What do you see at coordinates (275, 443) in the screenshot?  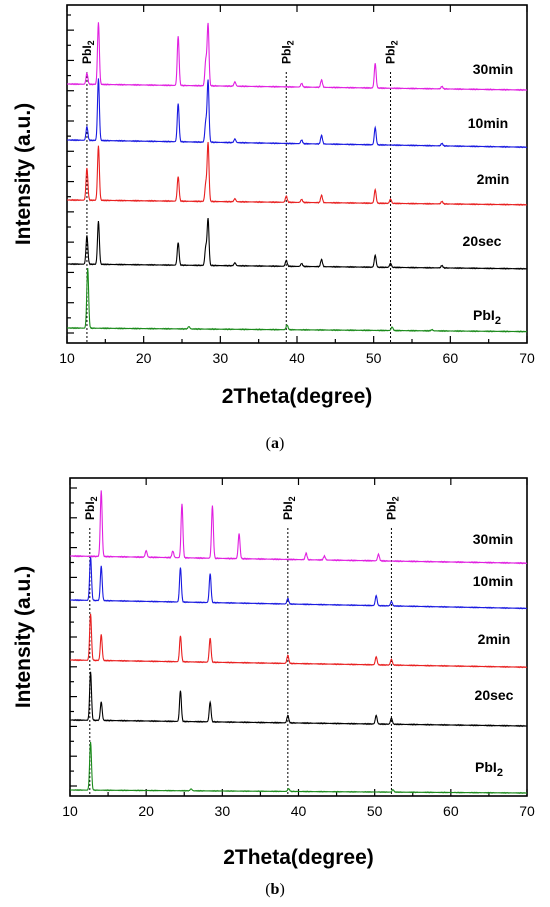 I see `figure-caption: (a)` at bounding box center [275, 443].